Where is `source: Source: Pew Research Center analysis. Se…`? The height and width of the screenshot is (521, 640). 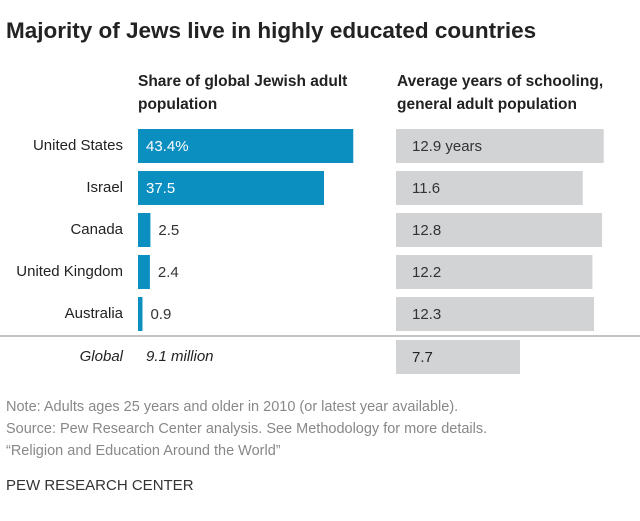 source: Source: Pew Research Center analysis. Se… is located at coordinates (246, 429).